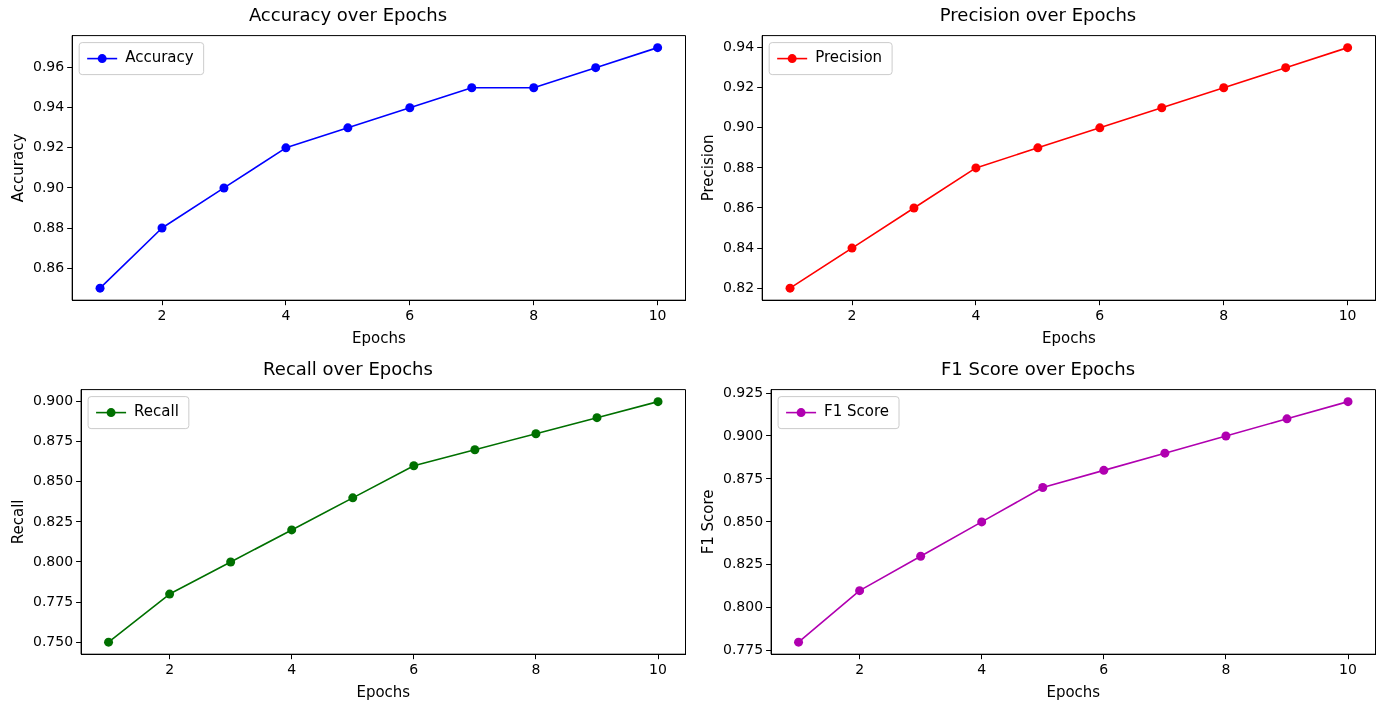 The height and width of the screenshot is (709, 1380). I want to click on y-tick-label: 0.96, so click(49, 66).